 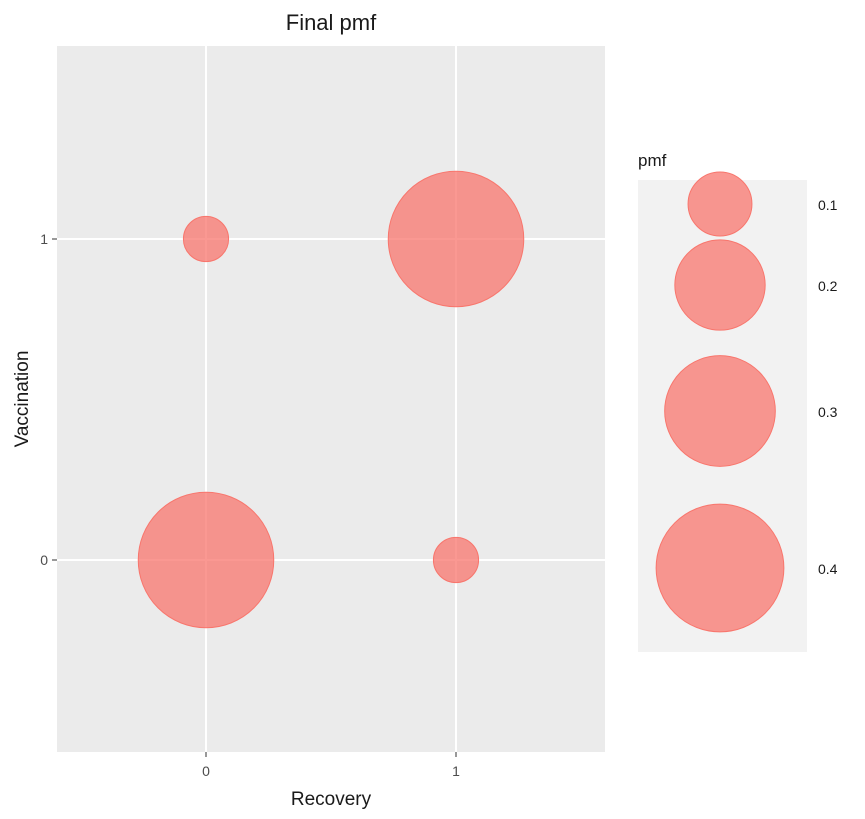 I want to click on y-tick-label: 1, so click(x=44, y=239).